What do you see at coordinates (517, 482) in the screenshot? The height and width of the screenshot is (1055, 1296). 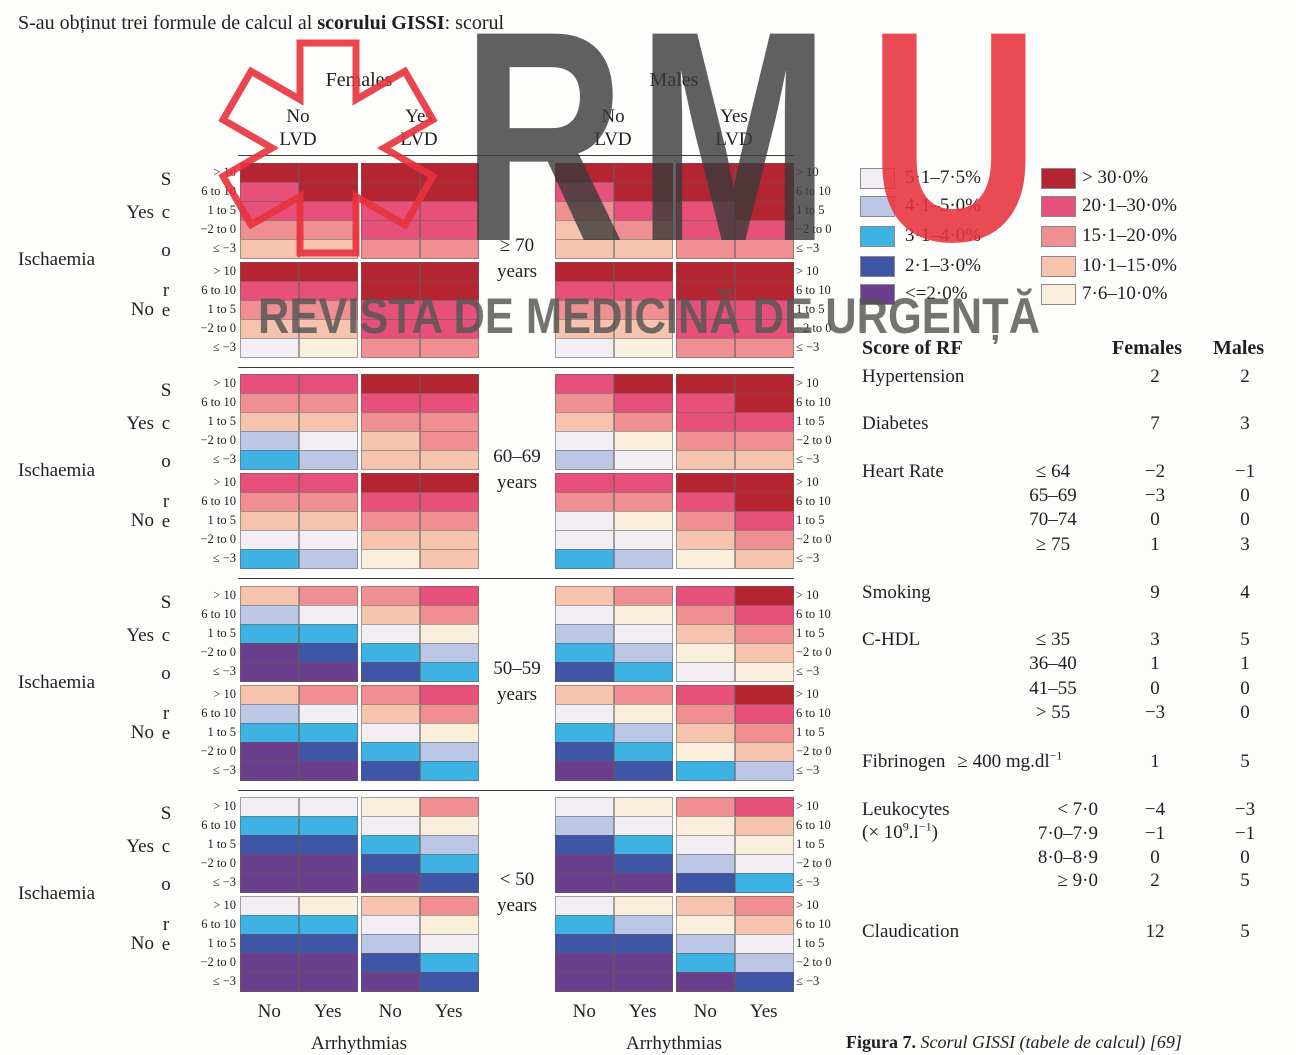 I see `age-group-unit: years` at bounding box center [517, 482].